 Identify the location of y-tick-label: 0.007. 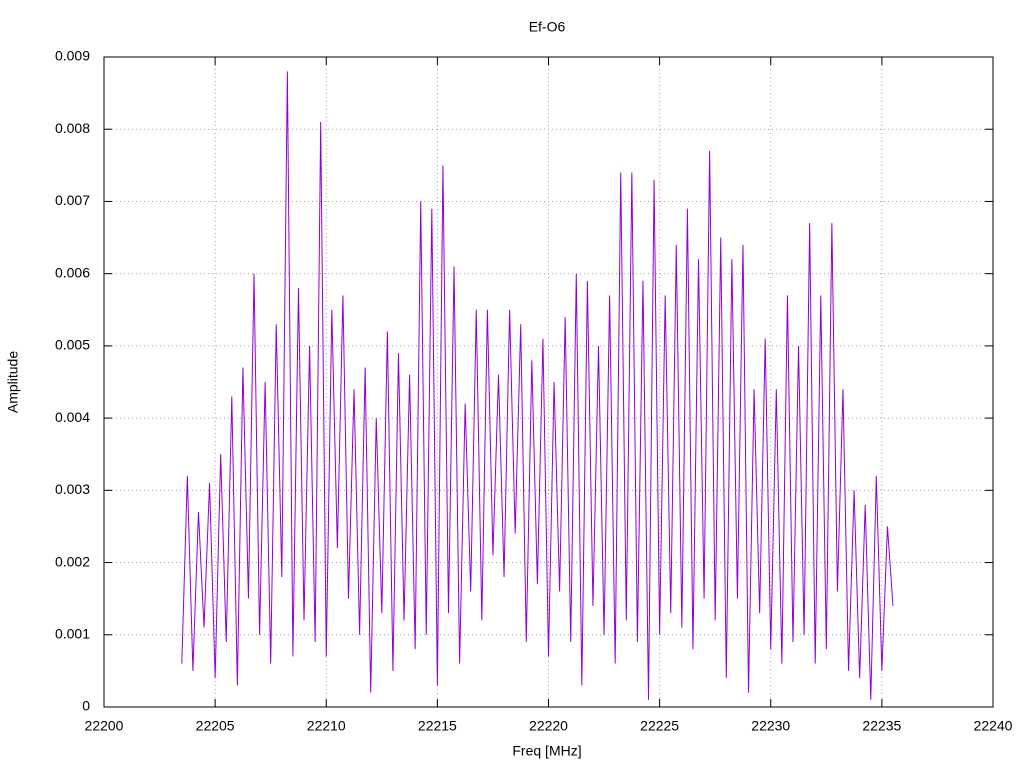
(72, 200).